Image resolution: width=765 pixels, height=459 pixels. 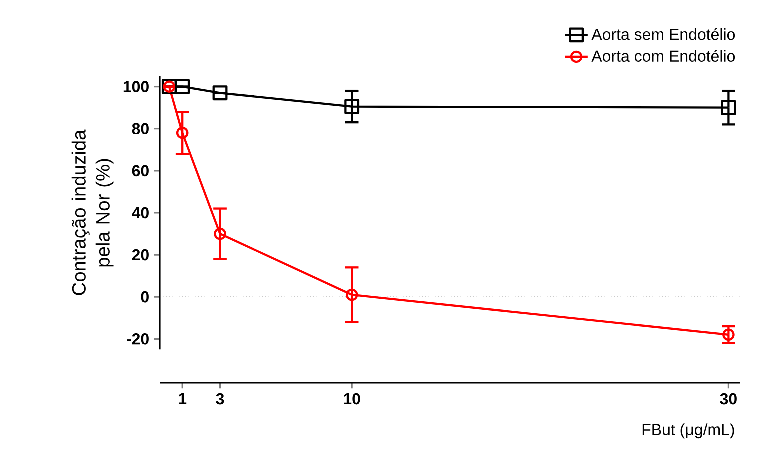 What do you see at coordinates (140, 171) in the screenshot?
I see `y-tick-label: 60` at bounding box center [140, 171].